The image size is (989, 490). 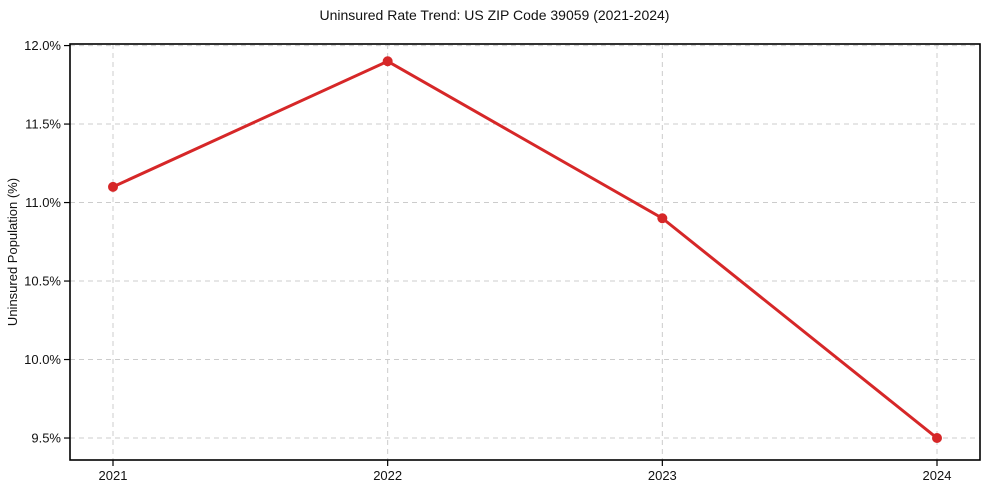 What do you see at coordinates (42, 281) in the screenshot?
I see `y-tick-label: 10.5%` at bounding box center [42, 281].